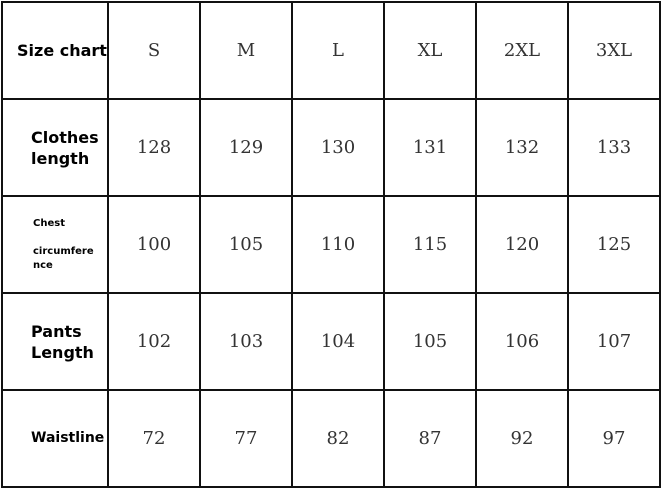 Image resolution: width=662 pixels, height=500 pixels. Describe the element at coordinates (338, 147) in the screenshot. I see `cell: 130` at that location.